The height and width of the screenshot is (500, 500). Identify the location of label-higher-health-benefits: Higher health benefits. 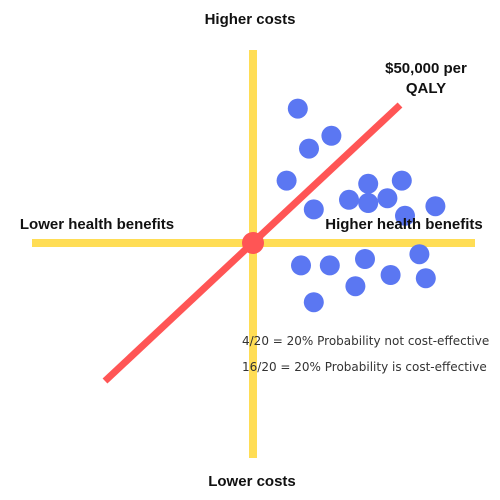
(404, 224).